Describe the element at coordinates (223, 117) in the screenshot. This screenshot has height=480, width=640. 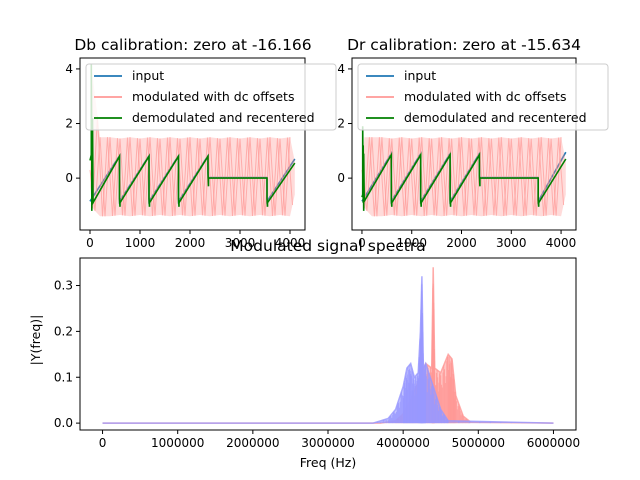
I see `db-legend-label-2: demodulated and recentered` at that location.